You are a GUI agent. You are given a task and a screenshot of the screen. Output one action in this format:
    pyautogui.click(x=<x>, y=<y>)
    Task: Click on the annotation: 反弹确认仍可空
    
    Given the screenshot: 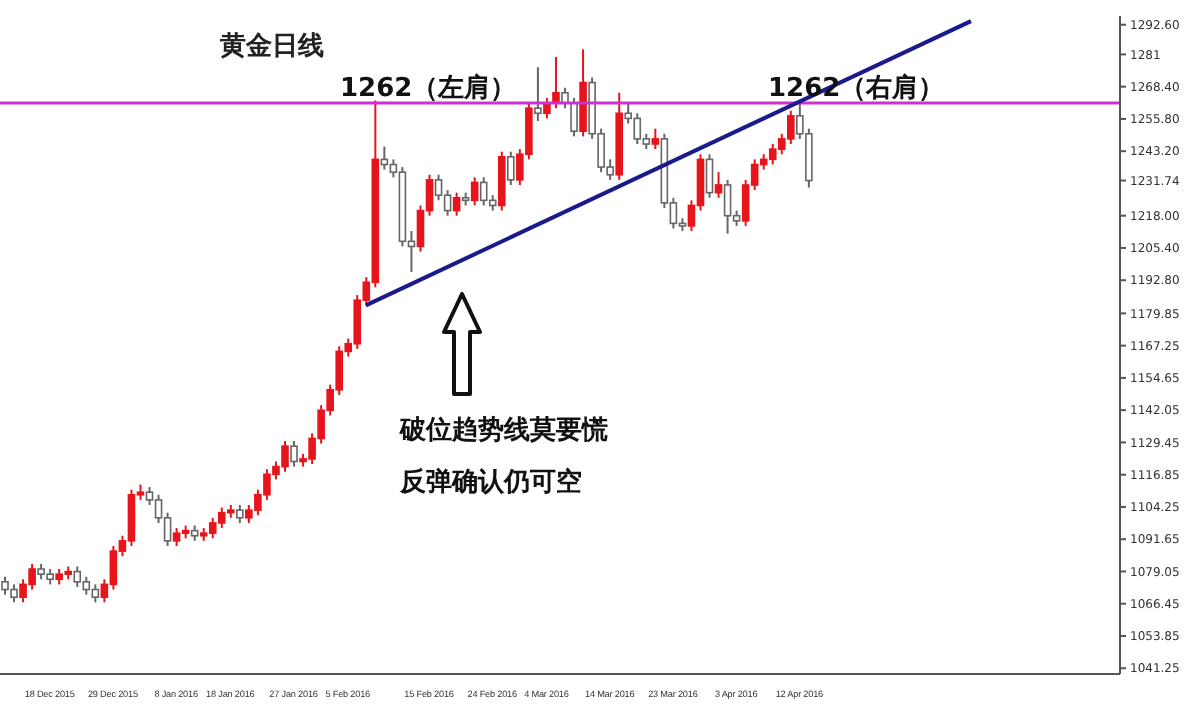 What is the action you would take?
    pyautogui.click(x=491, y=482)
    